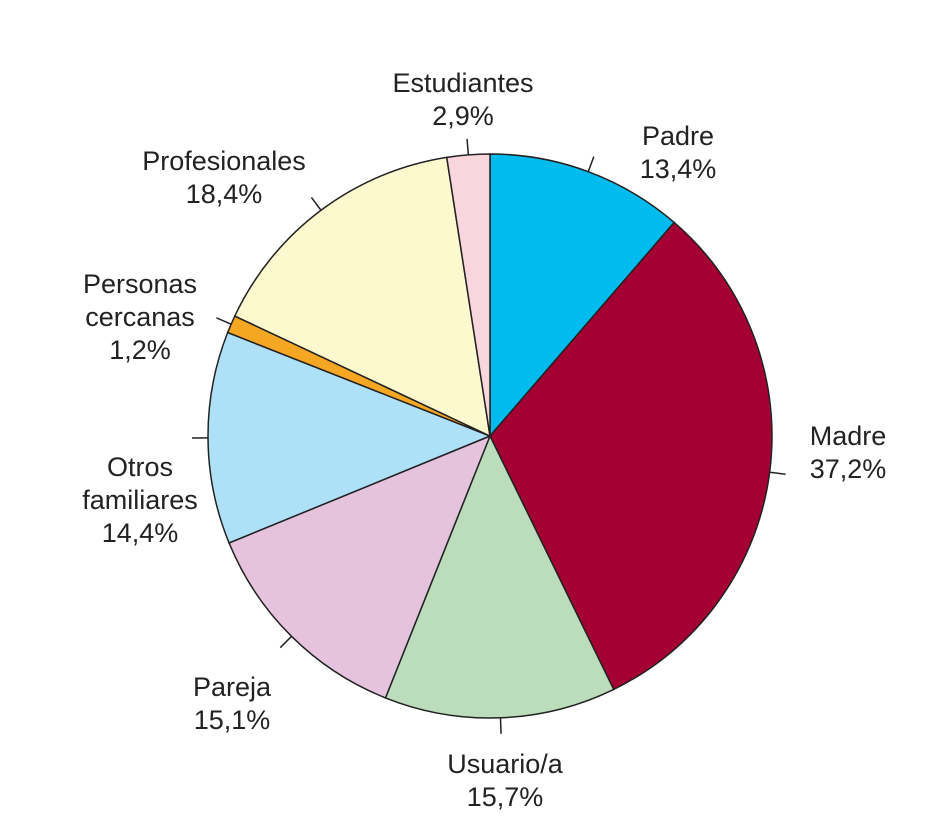 The width and height of the screenshot is (950, 837). What do you see at coordinates (232, 687) in the screenshot?
I see `category-label: Pareja` at bounding box center [232, 687].